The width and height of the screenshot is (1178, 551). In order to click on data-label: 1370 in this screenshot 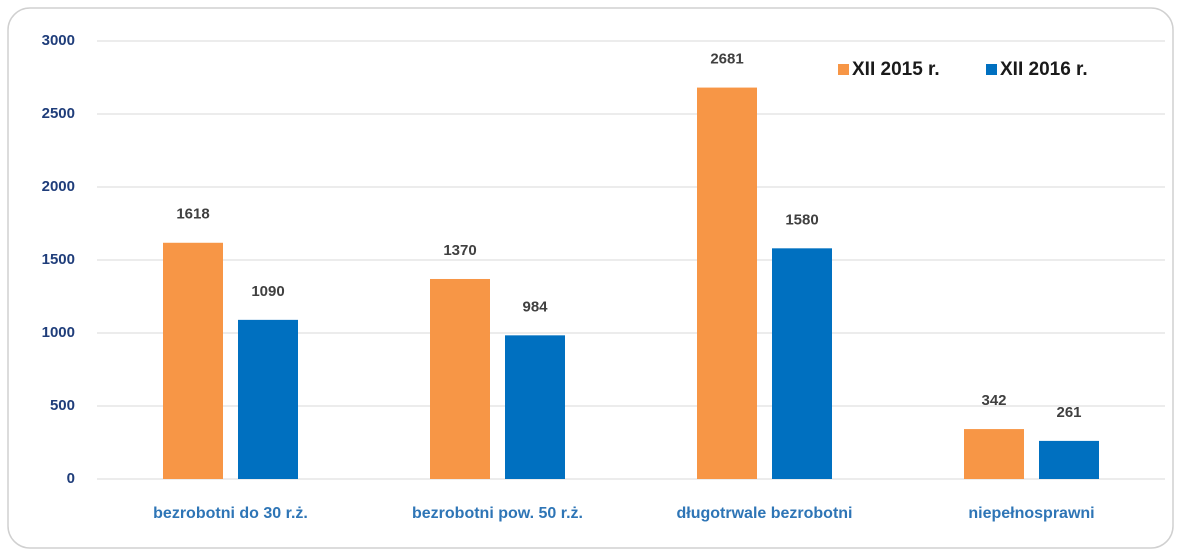, I will do `click(459, 250)`.